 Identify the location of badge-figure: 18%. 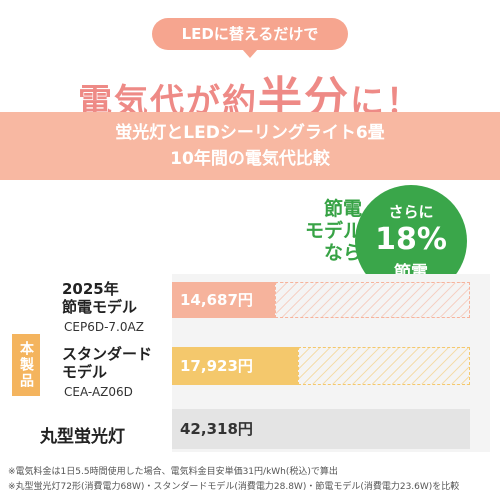
(411, 239).